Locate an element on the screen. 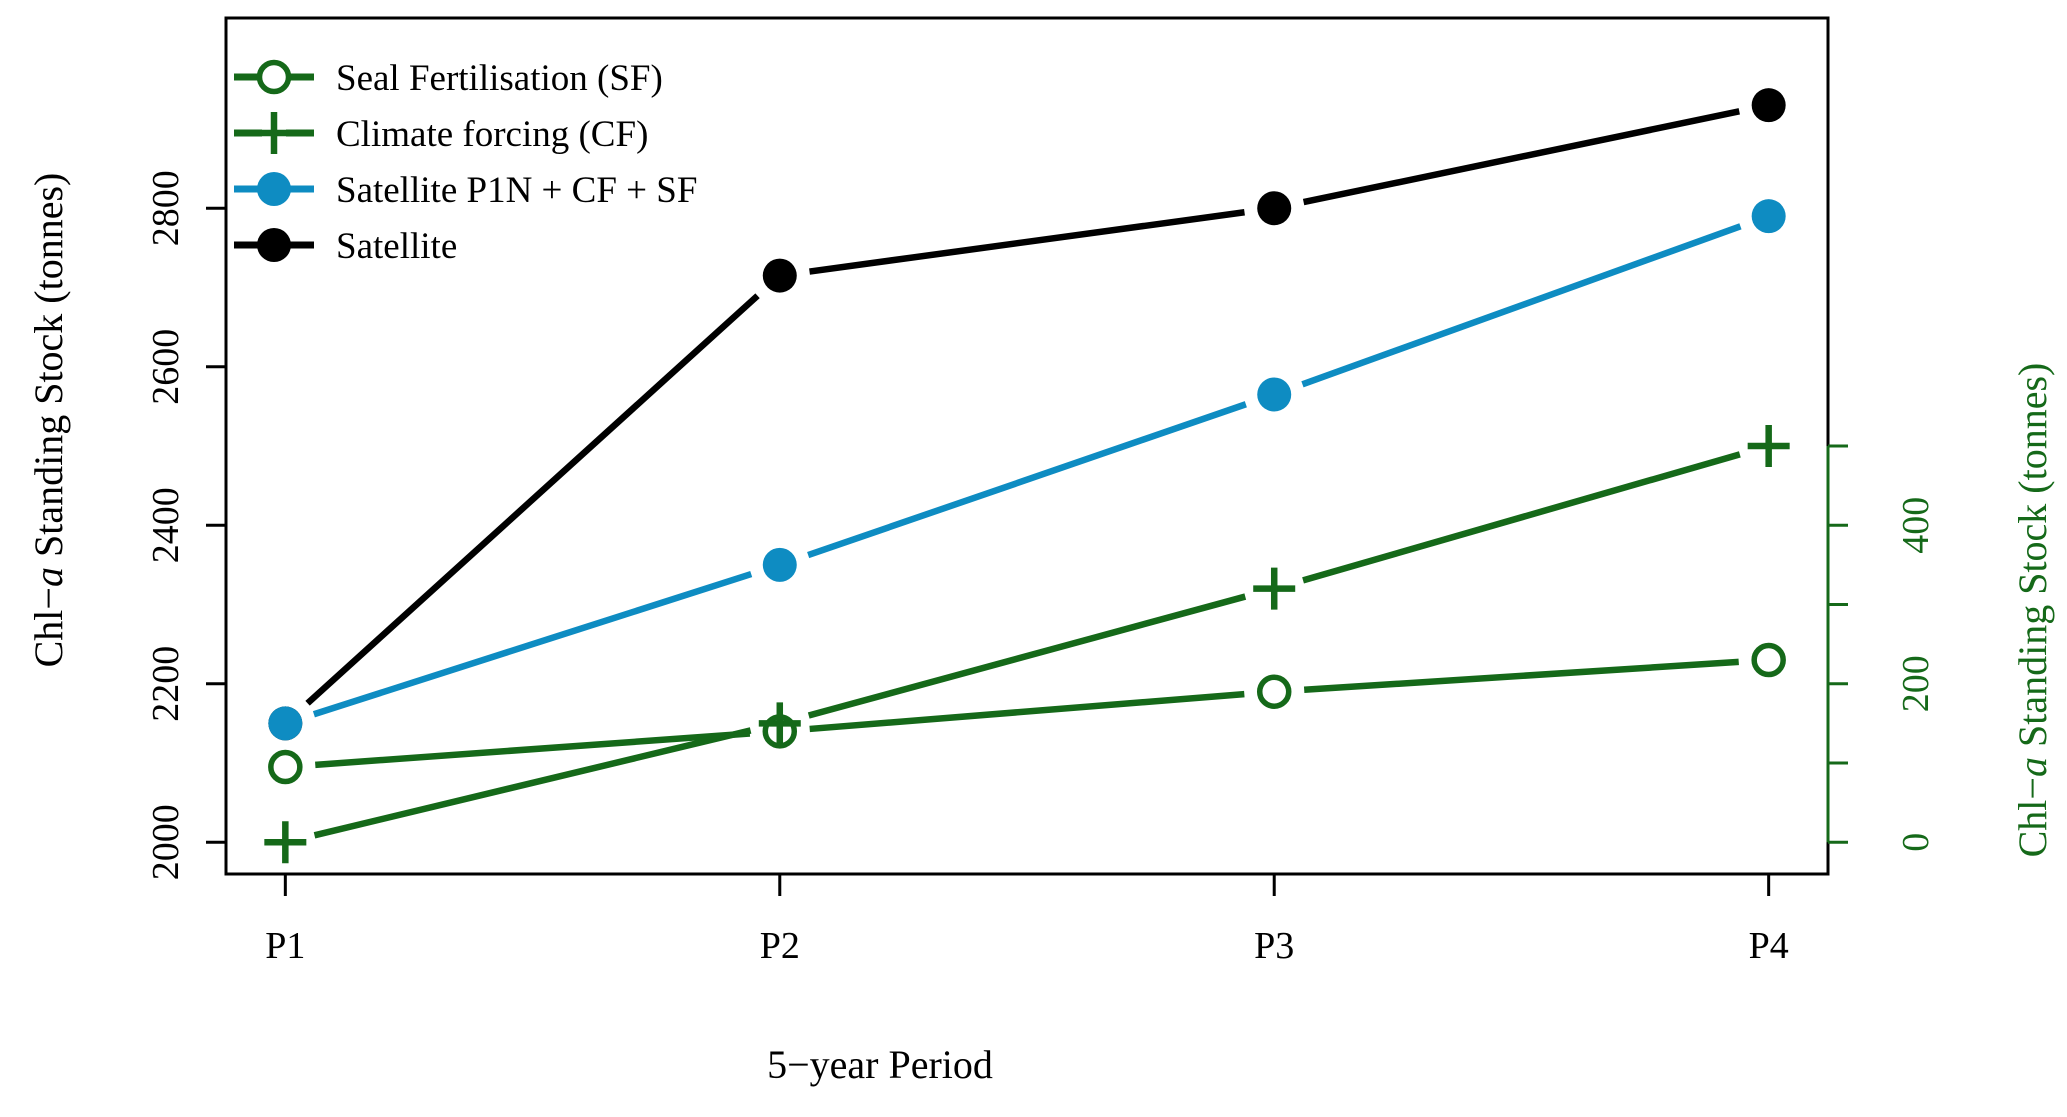  x-tick-label: P4 is located at coordinates (1769, 946).